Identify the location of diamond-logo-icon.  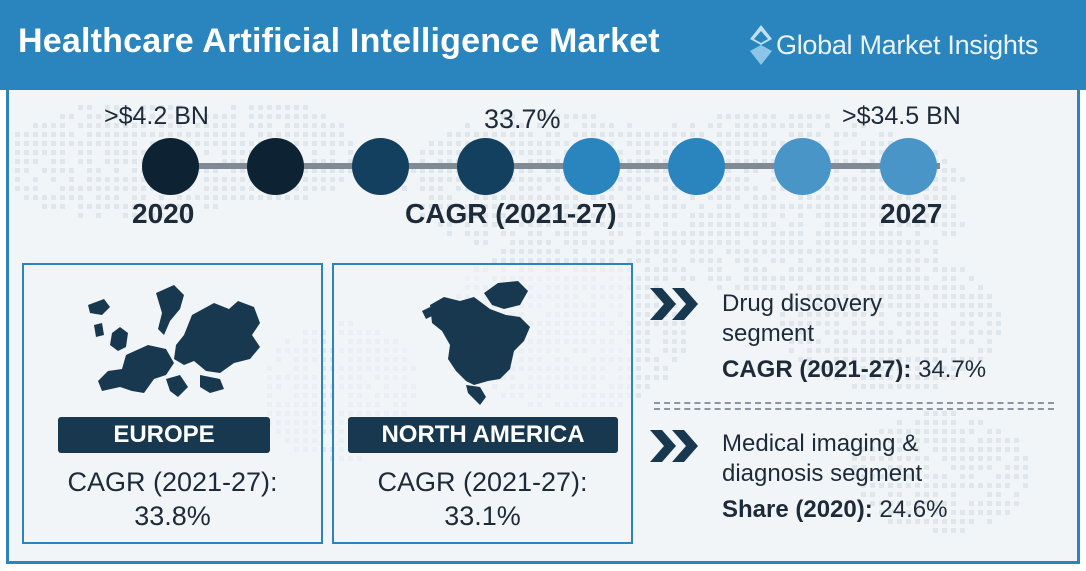
(761, 45).